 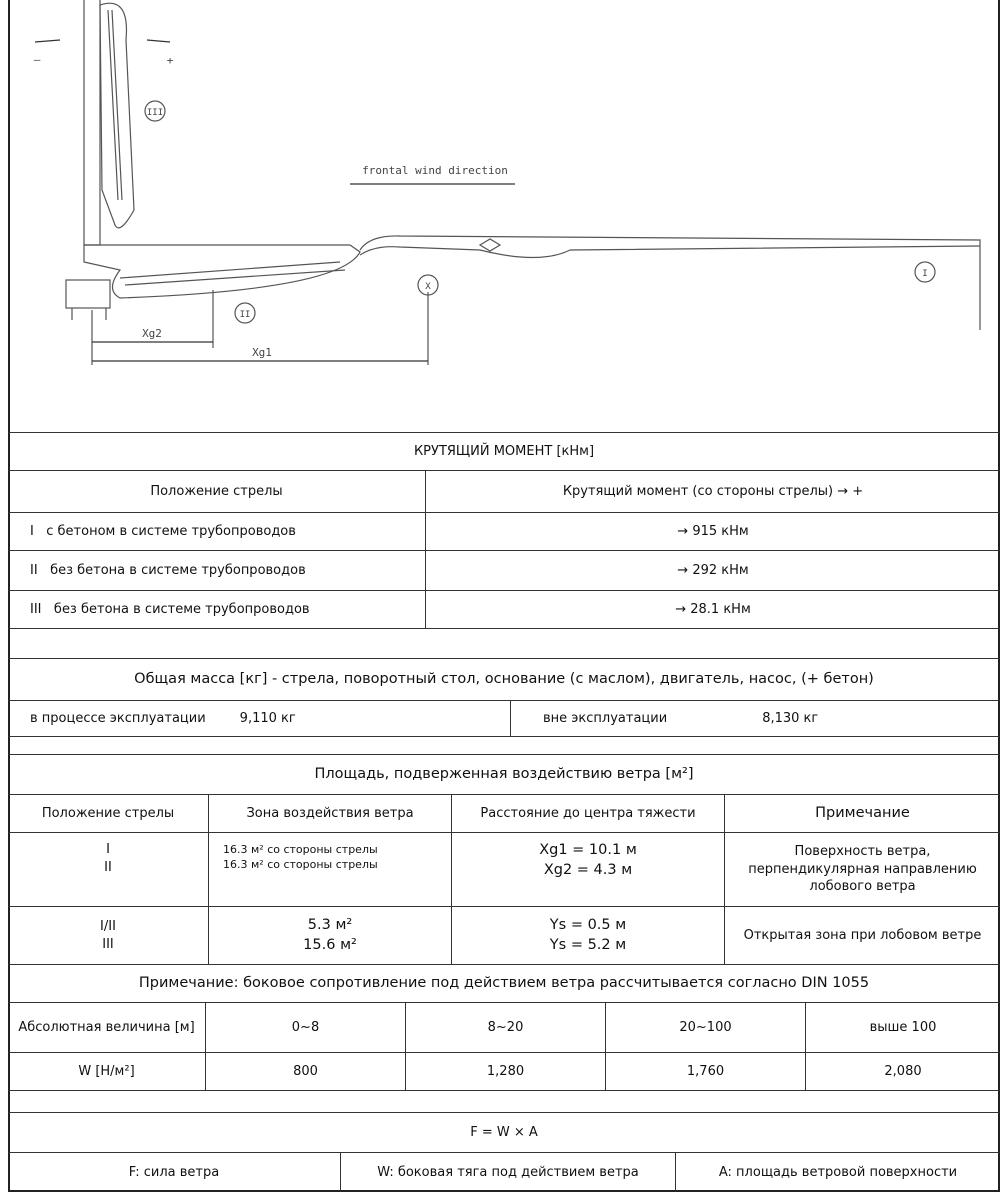 What do you see at coordinates (862, 813) in the screenshot?
I see `header-note: Примечание` at bounding box center [862, 813].